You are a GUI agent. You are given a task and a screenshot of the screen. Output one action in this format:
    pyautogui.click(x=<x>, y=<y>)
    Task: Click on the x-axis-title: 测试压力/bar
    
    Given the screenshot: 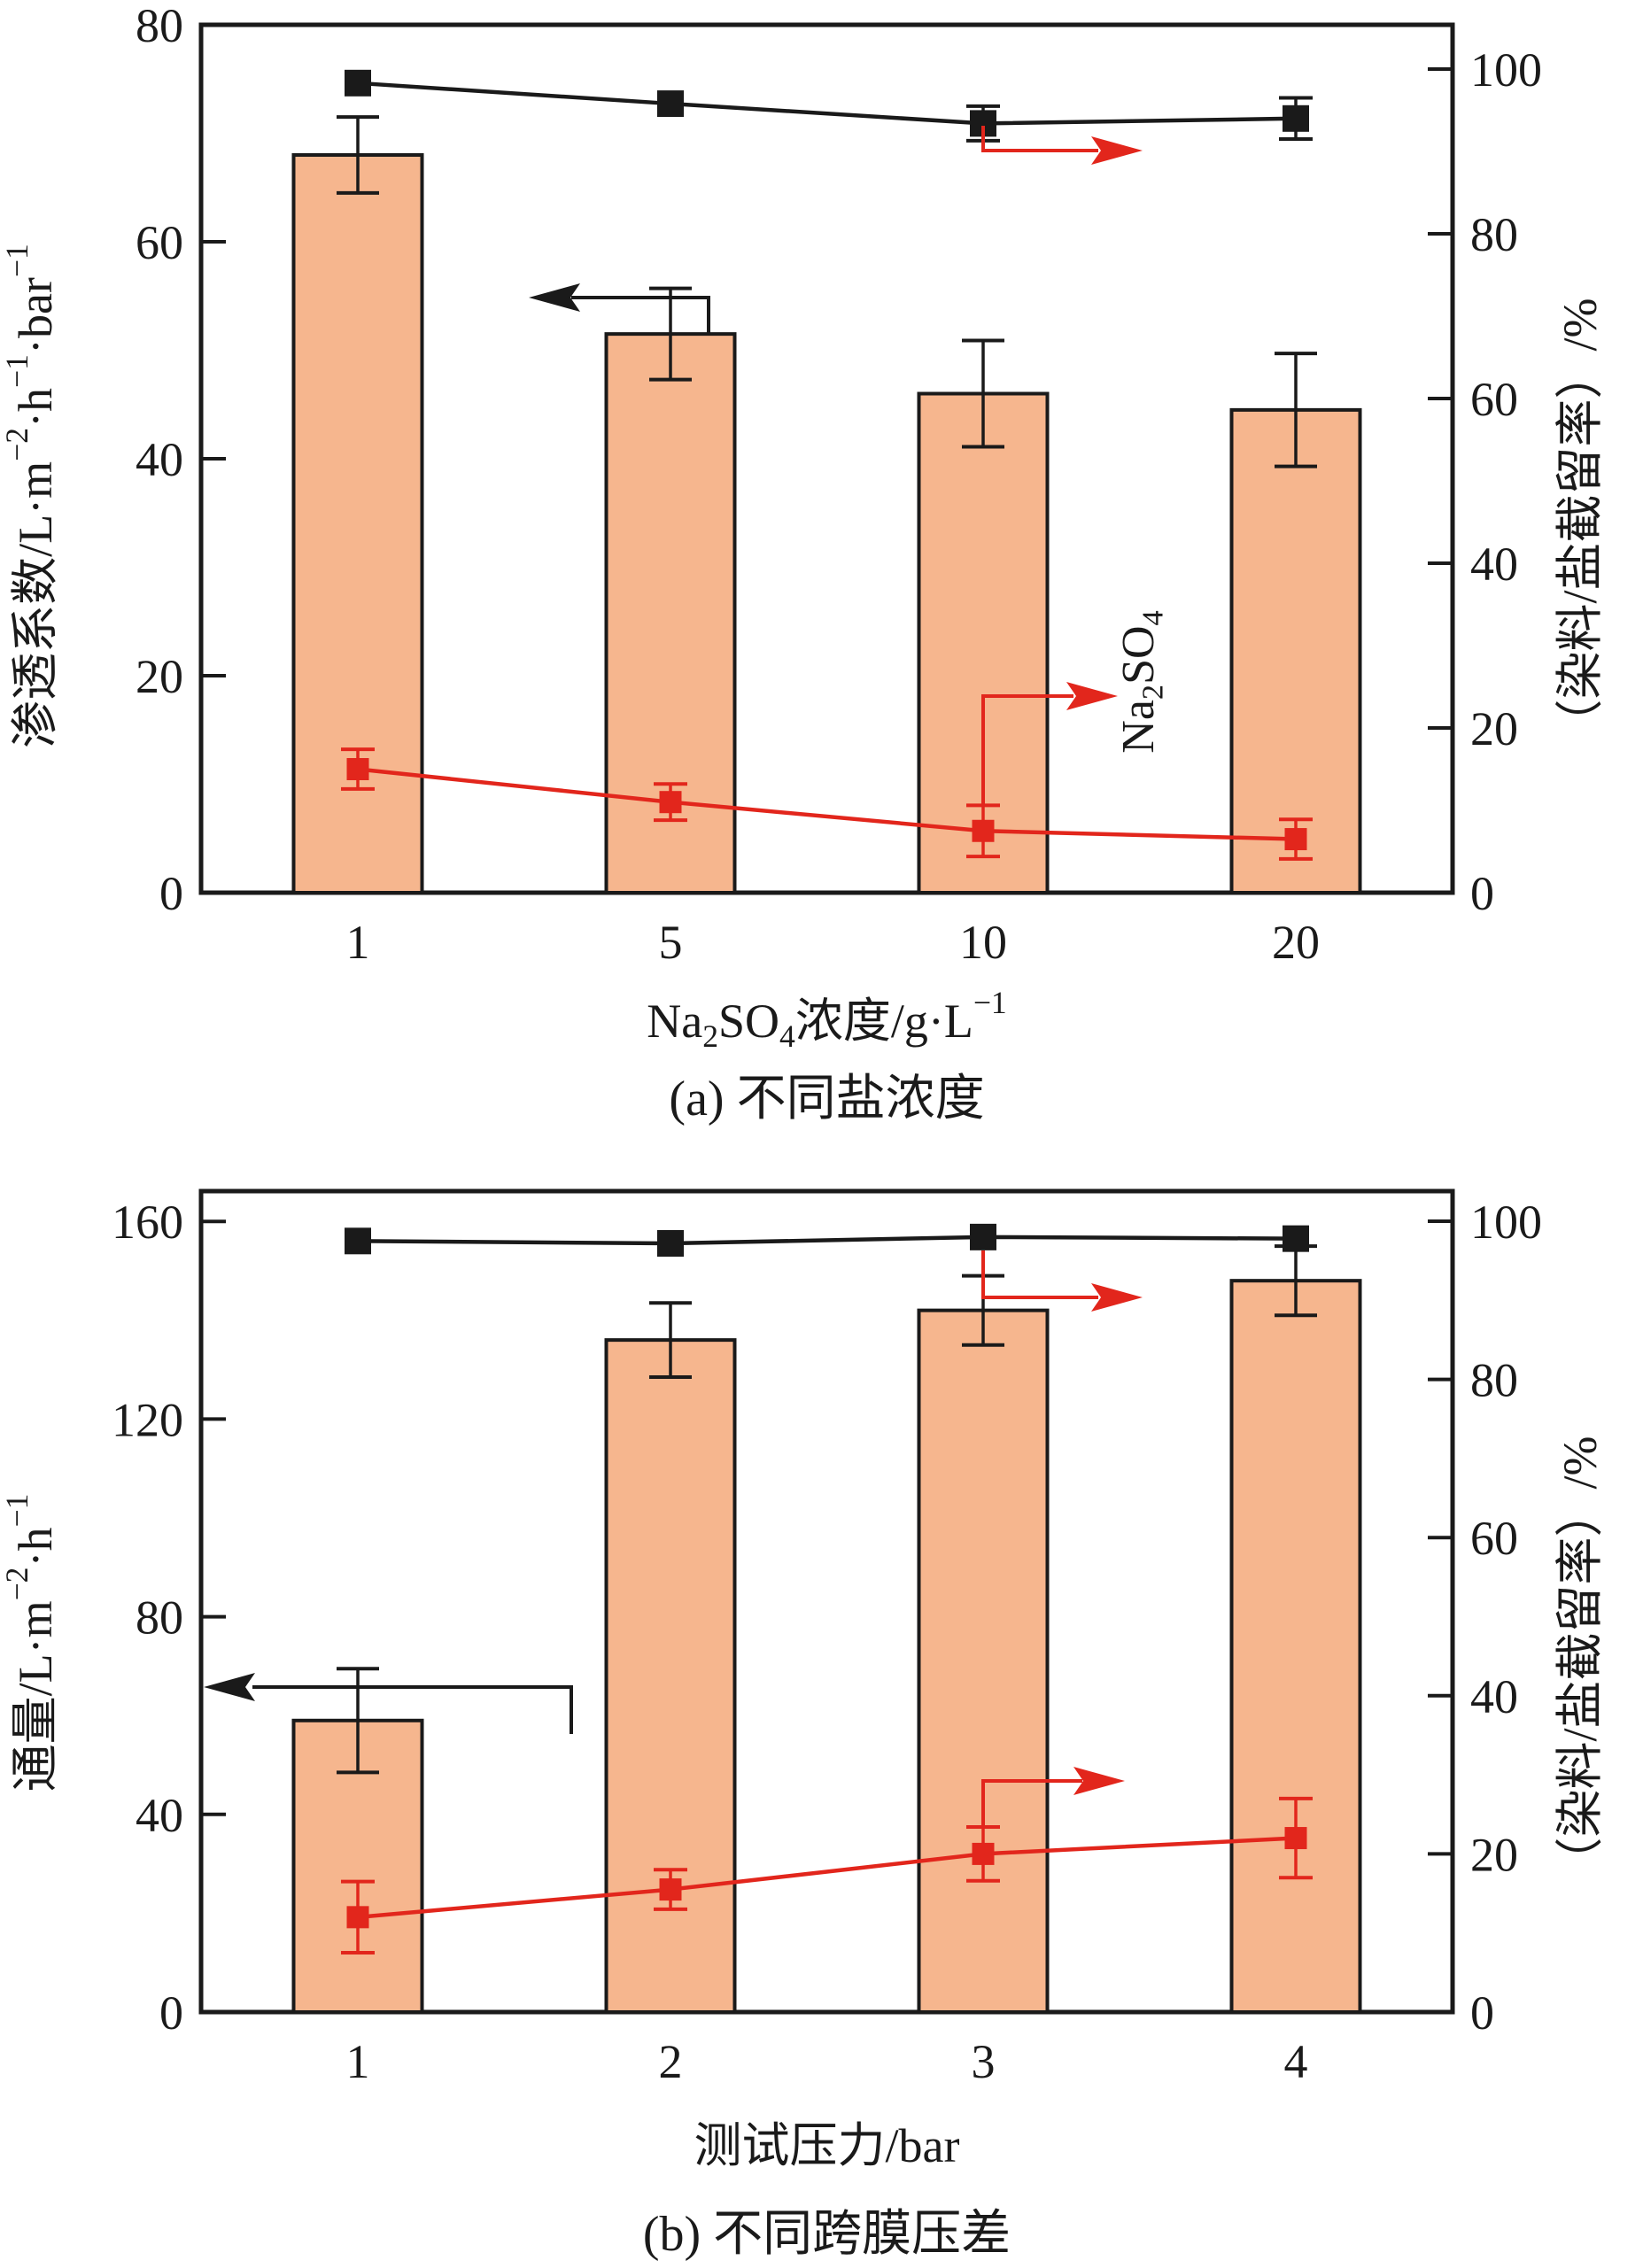 What is the action you would take?
    pyautogui.click(x=827, y=2145)
    